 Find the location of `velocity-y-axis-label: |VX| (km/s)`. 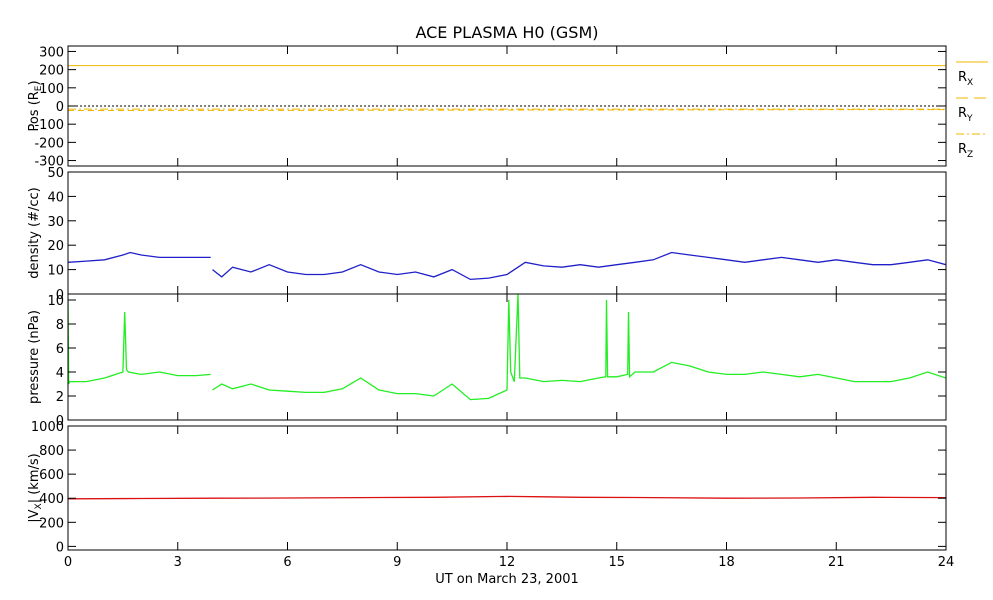

velocity-y-axis-label: |VX| (km/s) is located at coordinates (35, 487).